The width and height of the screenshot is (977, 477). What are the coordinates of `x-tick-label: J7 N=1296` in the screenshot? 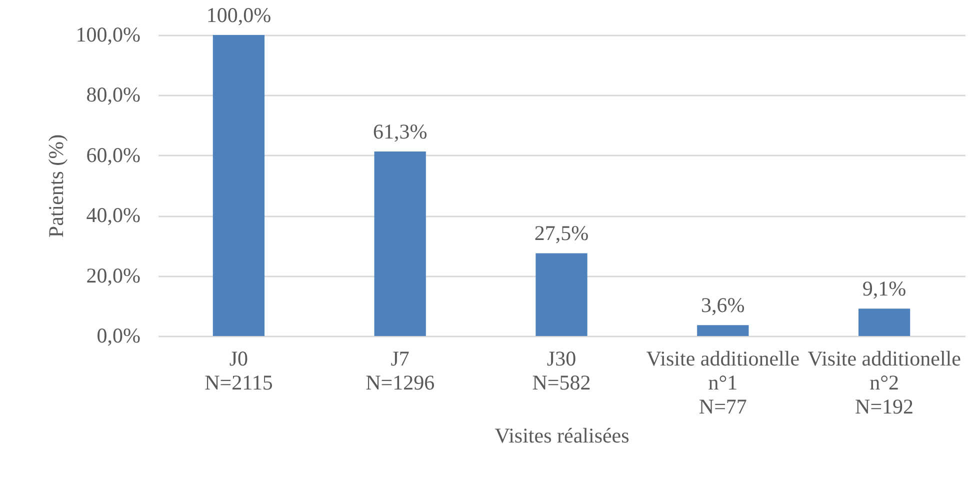 It's located at (400, 370).